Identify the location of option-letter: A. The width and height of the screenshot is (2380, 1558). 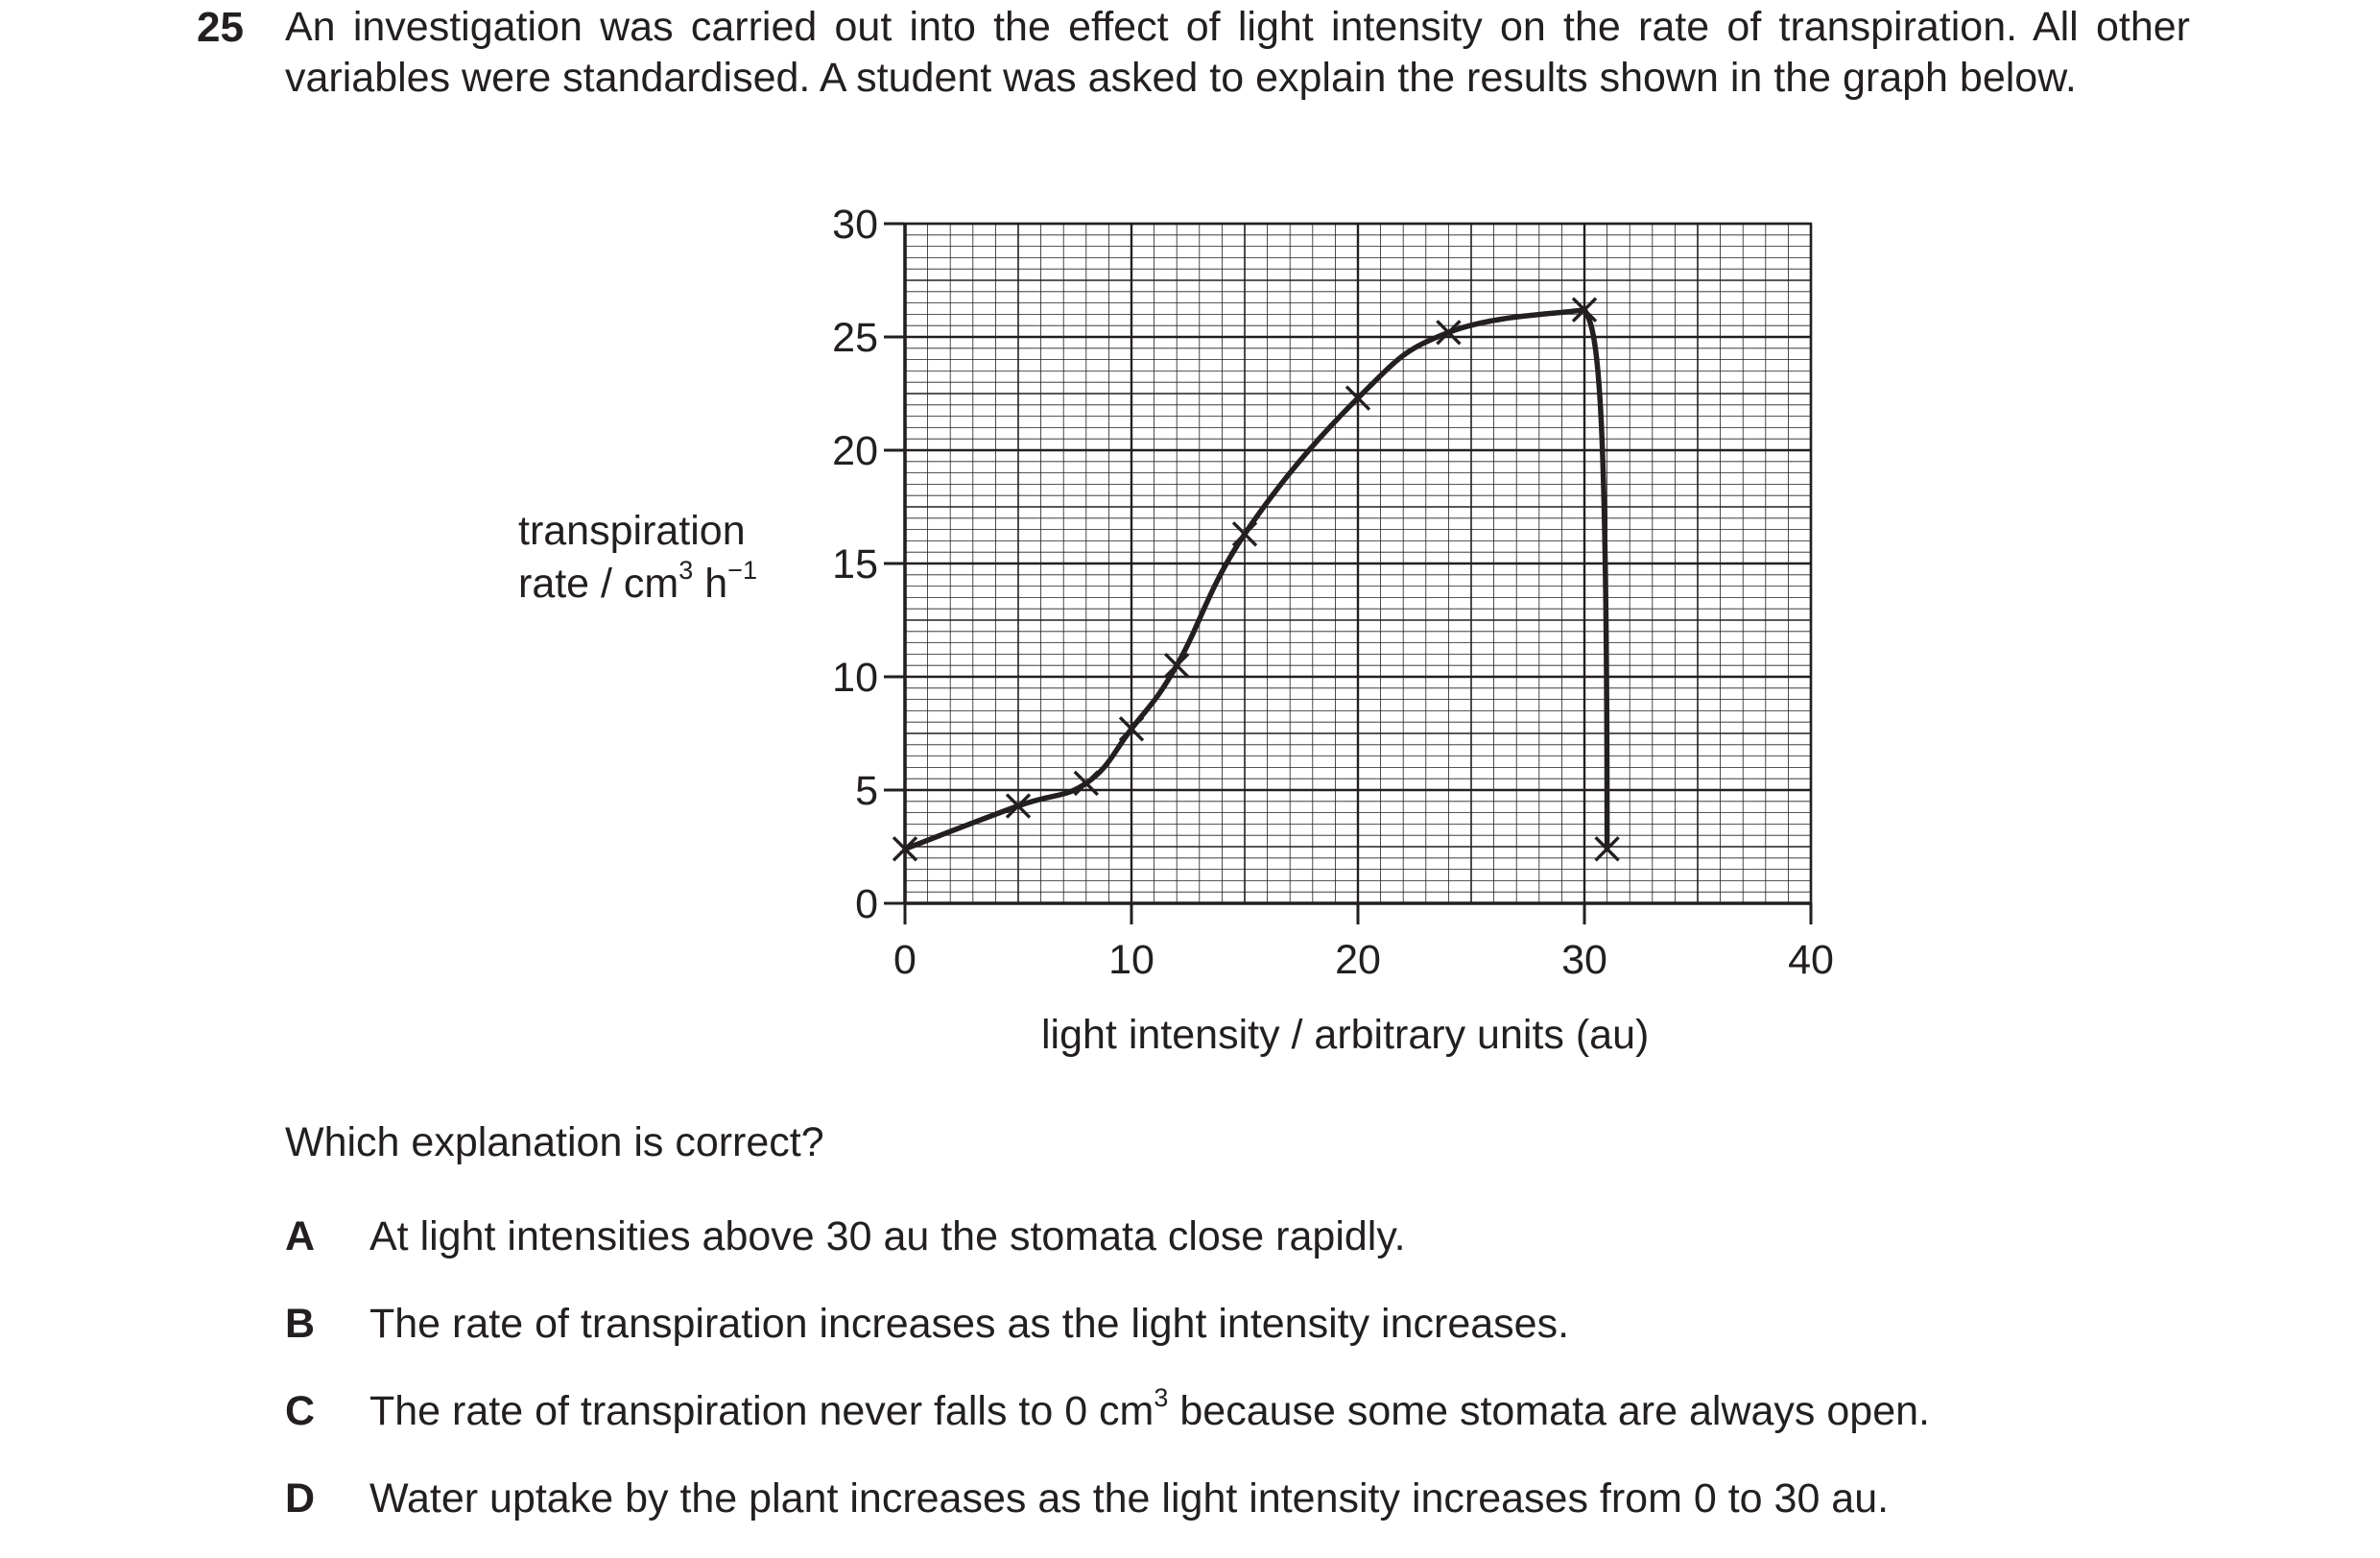
(301, 1236).